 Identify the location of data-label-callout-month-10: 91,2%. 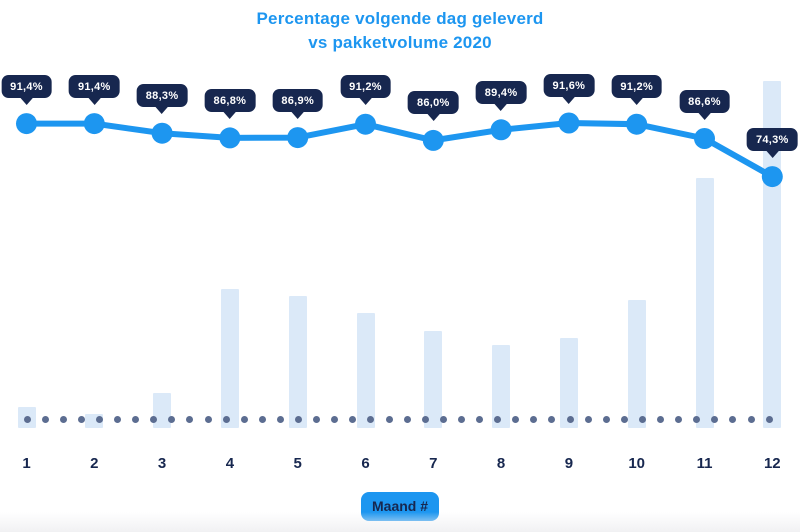
(637, 90).